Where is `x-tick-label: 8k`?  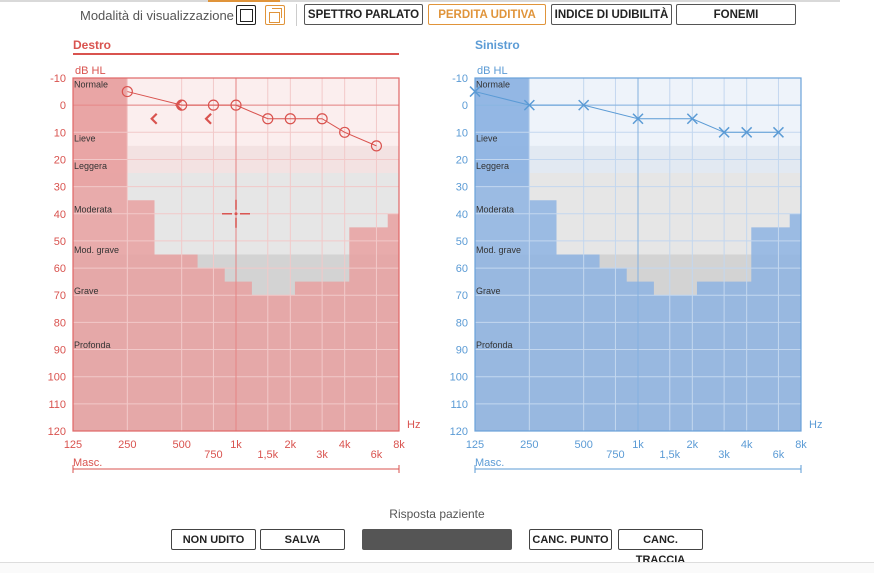
x-tick-label: 8k is located at coordinates (801, 445).